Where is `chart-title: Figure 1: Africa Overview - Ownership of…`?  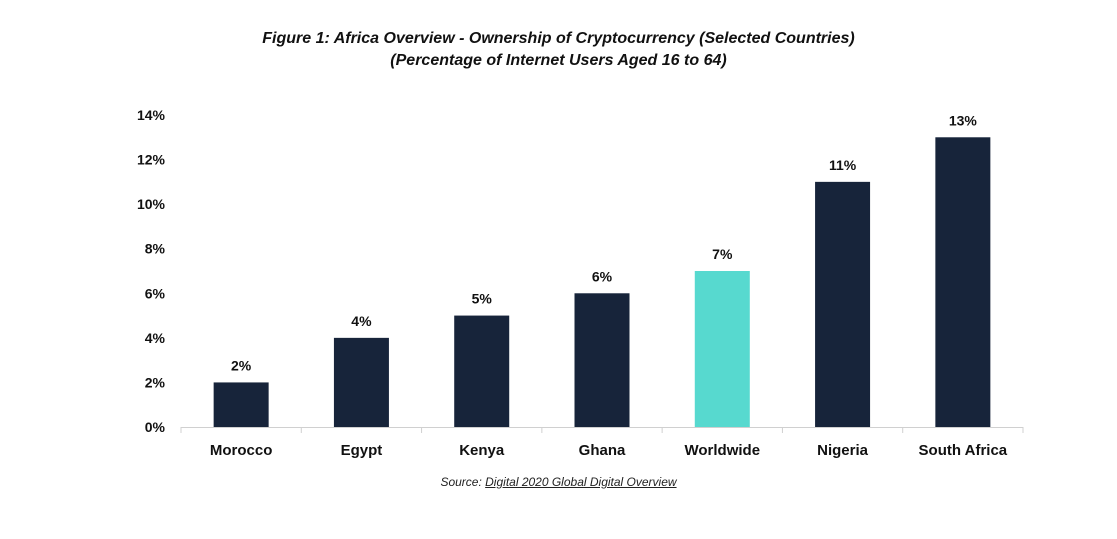 chart-title: Figure 1: Africa Overview - Ownership of… is located at coordinates (558, 38).